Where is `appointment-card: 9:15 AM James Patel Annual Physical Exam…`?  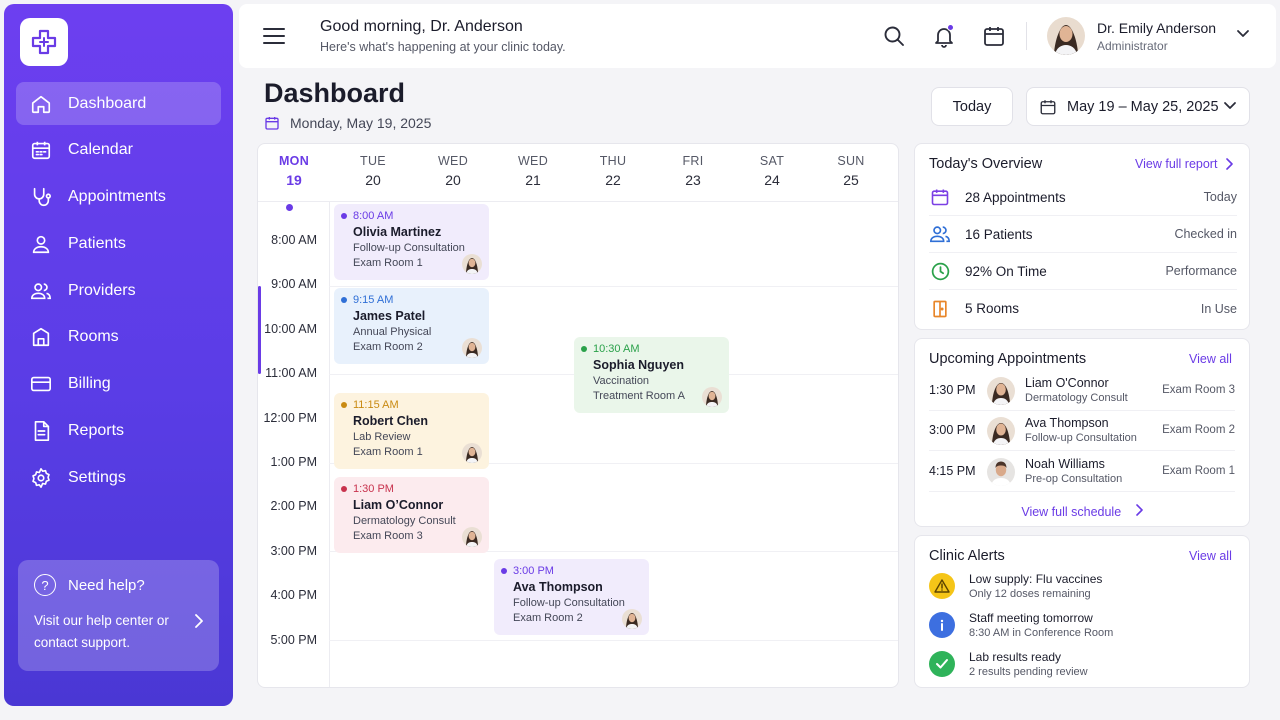
appointment-card: 9:15 AM James Patel Annual Physical Exam… is located at coordinates (411, 326).